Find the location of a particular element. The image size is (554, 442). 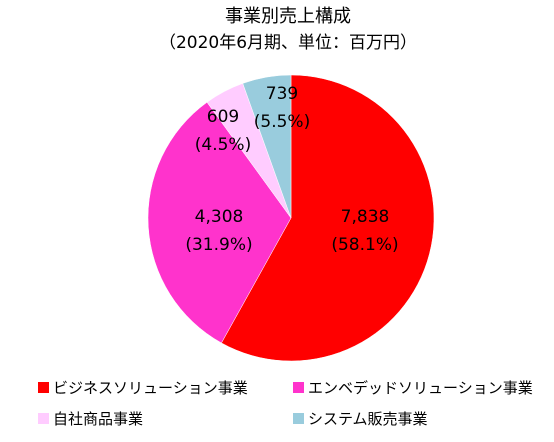

chart-title: 事業別売上構成 is located at coordinates (288, 16).